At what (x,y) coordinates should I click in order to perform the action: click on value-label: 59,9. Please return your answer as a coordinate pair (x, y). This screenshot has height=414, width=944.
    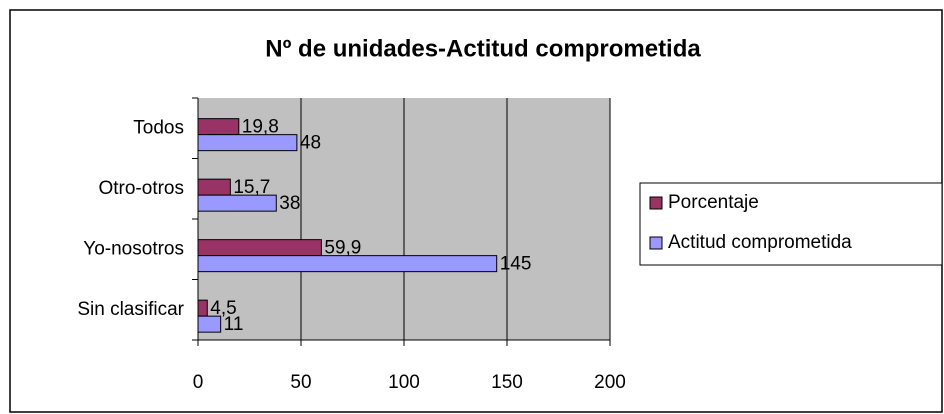
    Looking at the image, I should click on (342, 248).